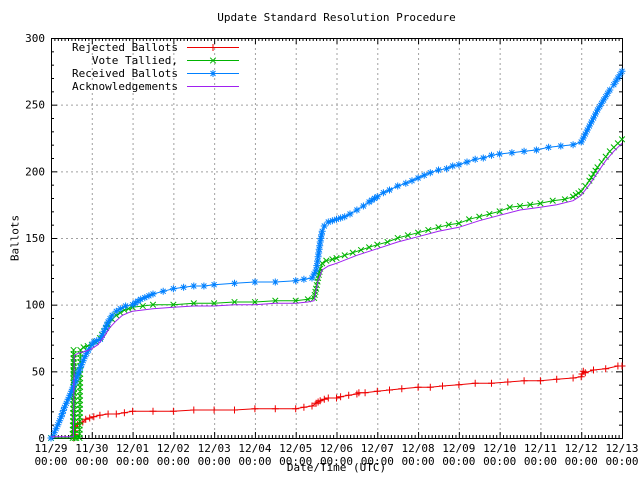  I want to click on svg-text: Acknowledgements, so click(125, 86).